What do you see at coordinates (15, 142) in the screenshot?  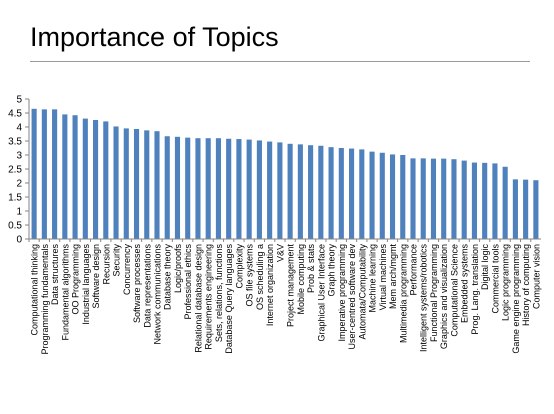 I see `y-tick-label: 3.5` at bounding box center [15, 142].